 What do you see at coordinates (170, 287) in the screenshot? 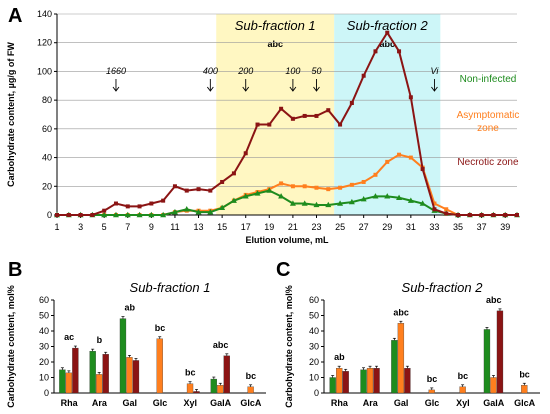
I see `panel-b-title: Sub-fraction 1` at bounding box center [170, 287].